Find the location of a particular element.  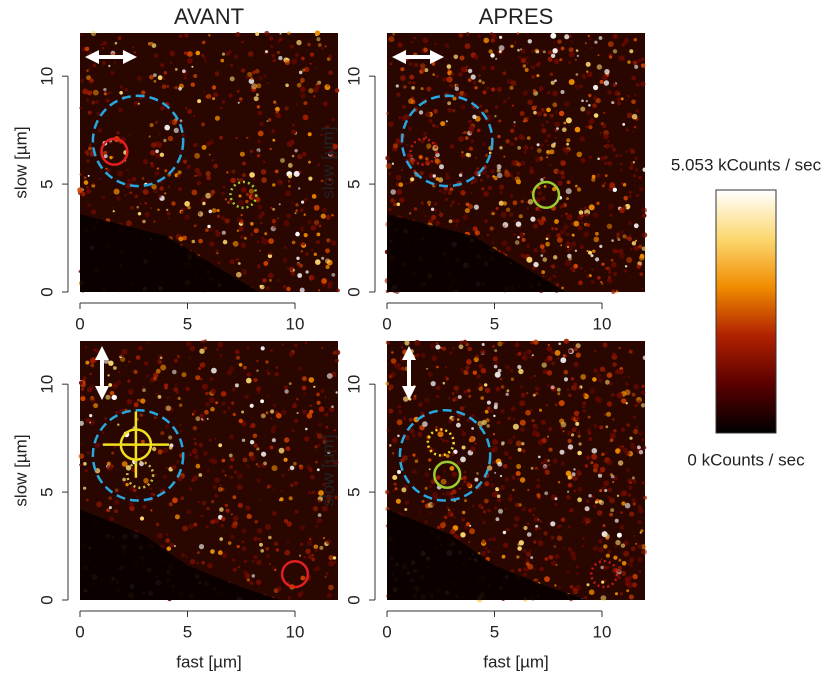

marker-circle is located at coordinates (440, 442).